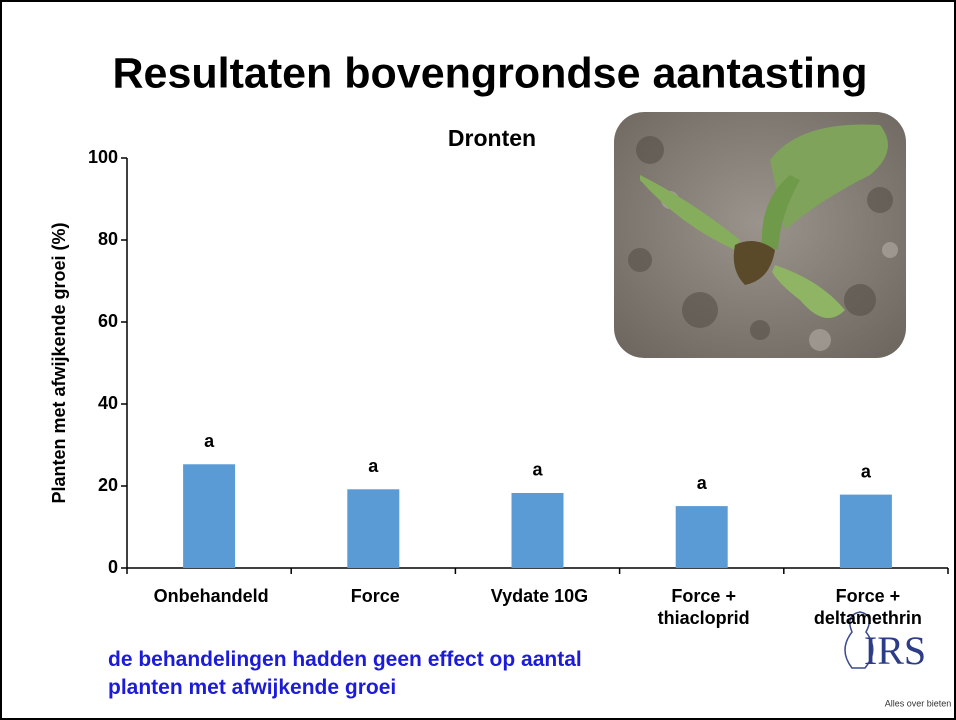 This screenshot has height=720, width=956. What do you see at coordinates (760, 235) in the screenshot?
I see `photo` at bounding box center [760, 235].